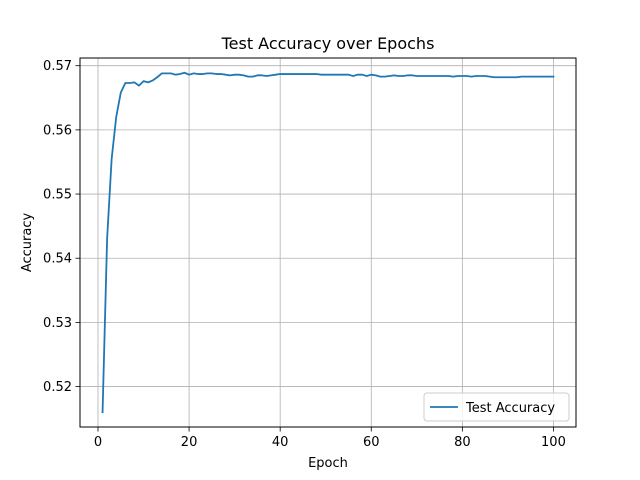 This screenshot has height=480, width=640. Describe the element at coordinates (57, 387) in the screenshot. I see `y-tick-label: 0.52` at that location.